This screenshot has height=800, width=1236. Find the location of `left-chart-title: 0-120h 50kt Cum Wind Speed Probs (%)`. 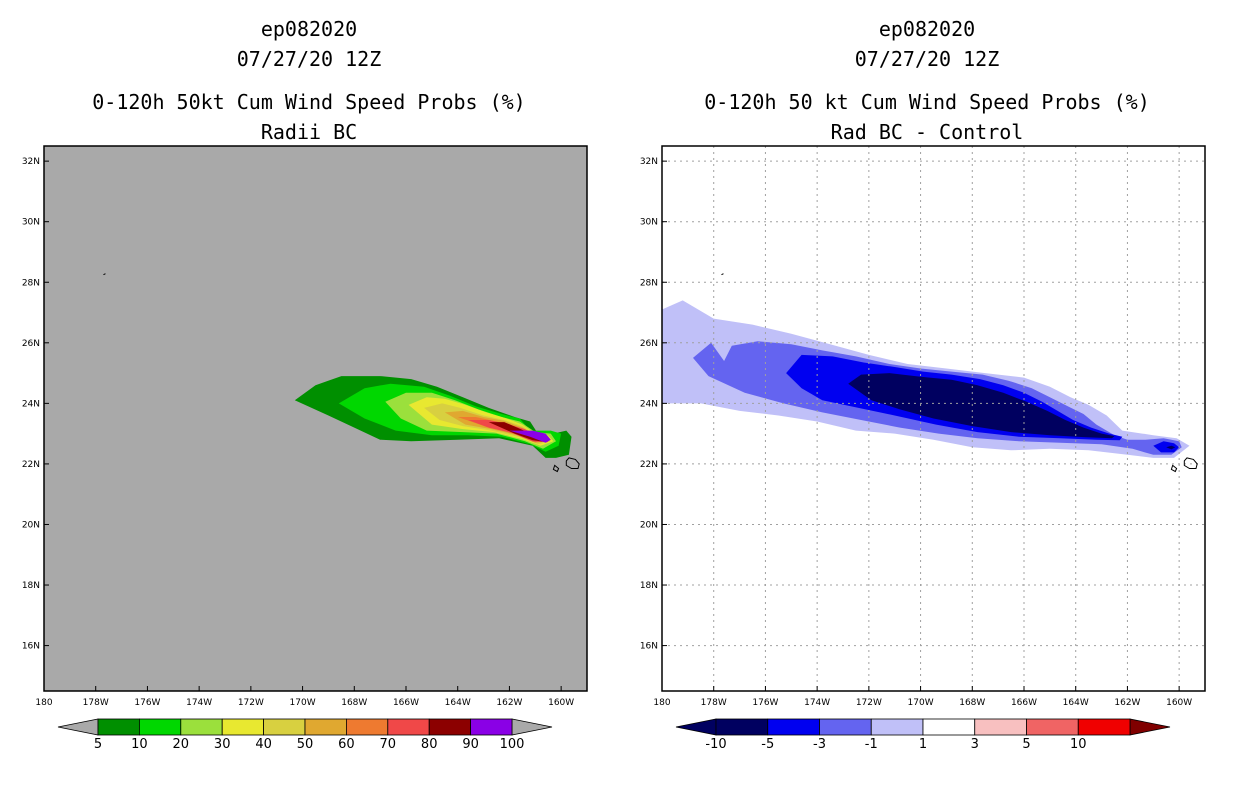

left-chart-title: 0-120h 50kt Cum Wind Speed Probs (%) is located at coordinates (309, 102).